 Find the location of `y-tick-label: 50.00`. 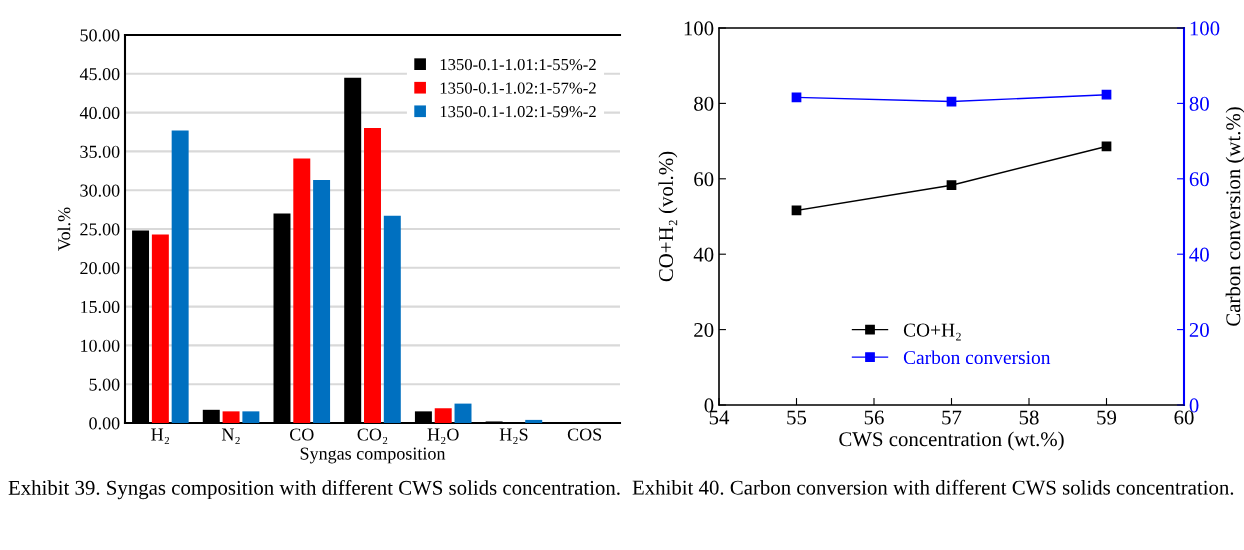

y-tick-label: 50.00 is located at coordinates (100, 35).